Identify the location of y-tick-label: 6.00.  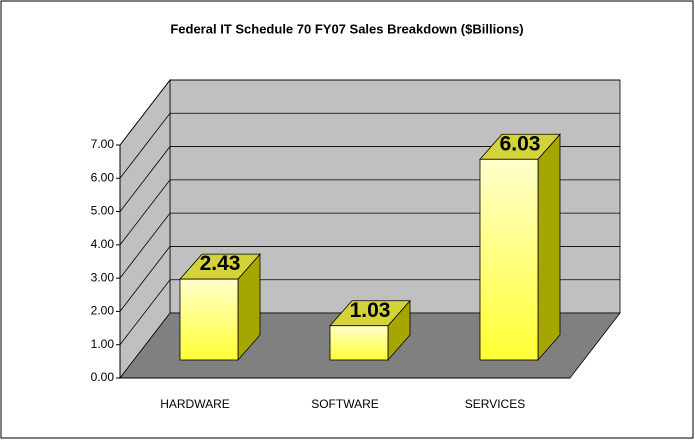
(103, 177).